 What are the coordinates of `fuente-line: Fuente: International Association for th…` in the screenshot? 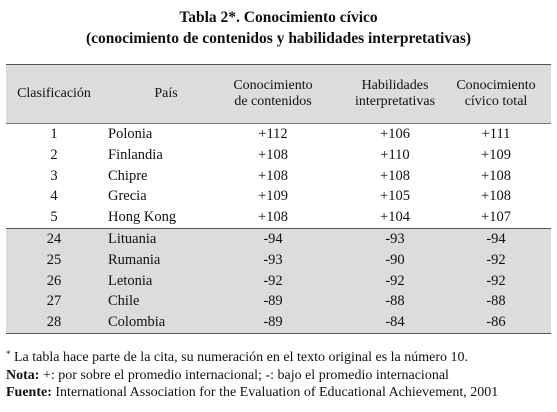 It's located at (278, 393).